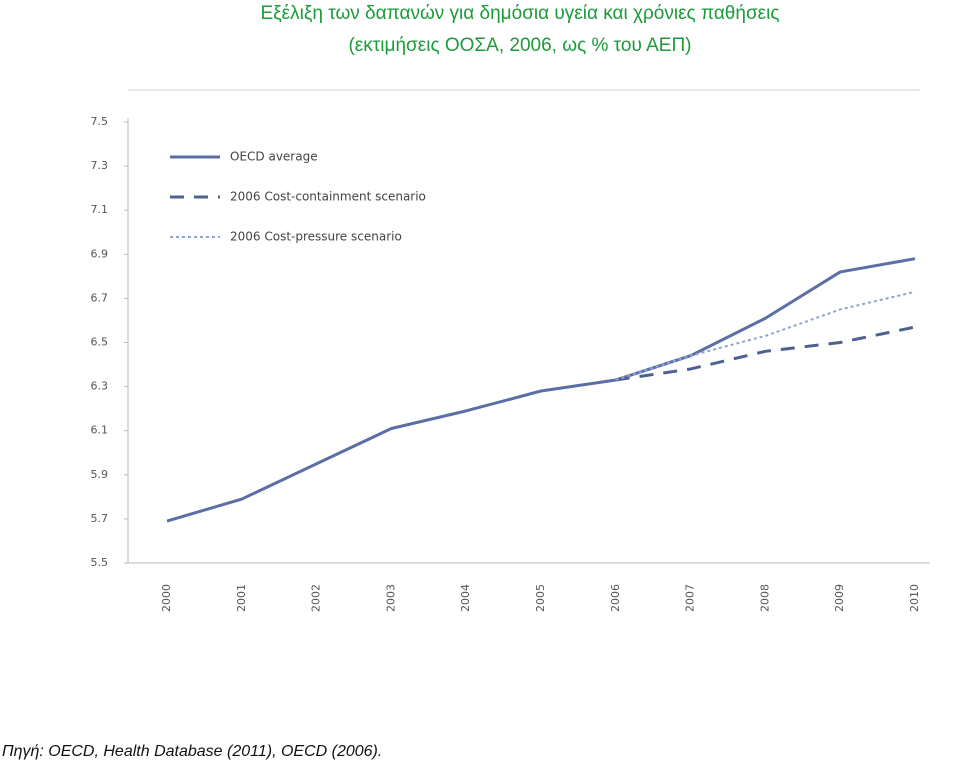  Describe the element at coordinates (914, 598) in the screenshot. I see `x-tick-label: 2010` at that location.